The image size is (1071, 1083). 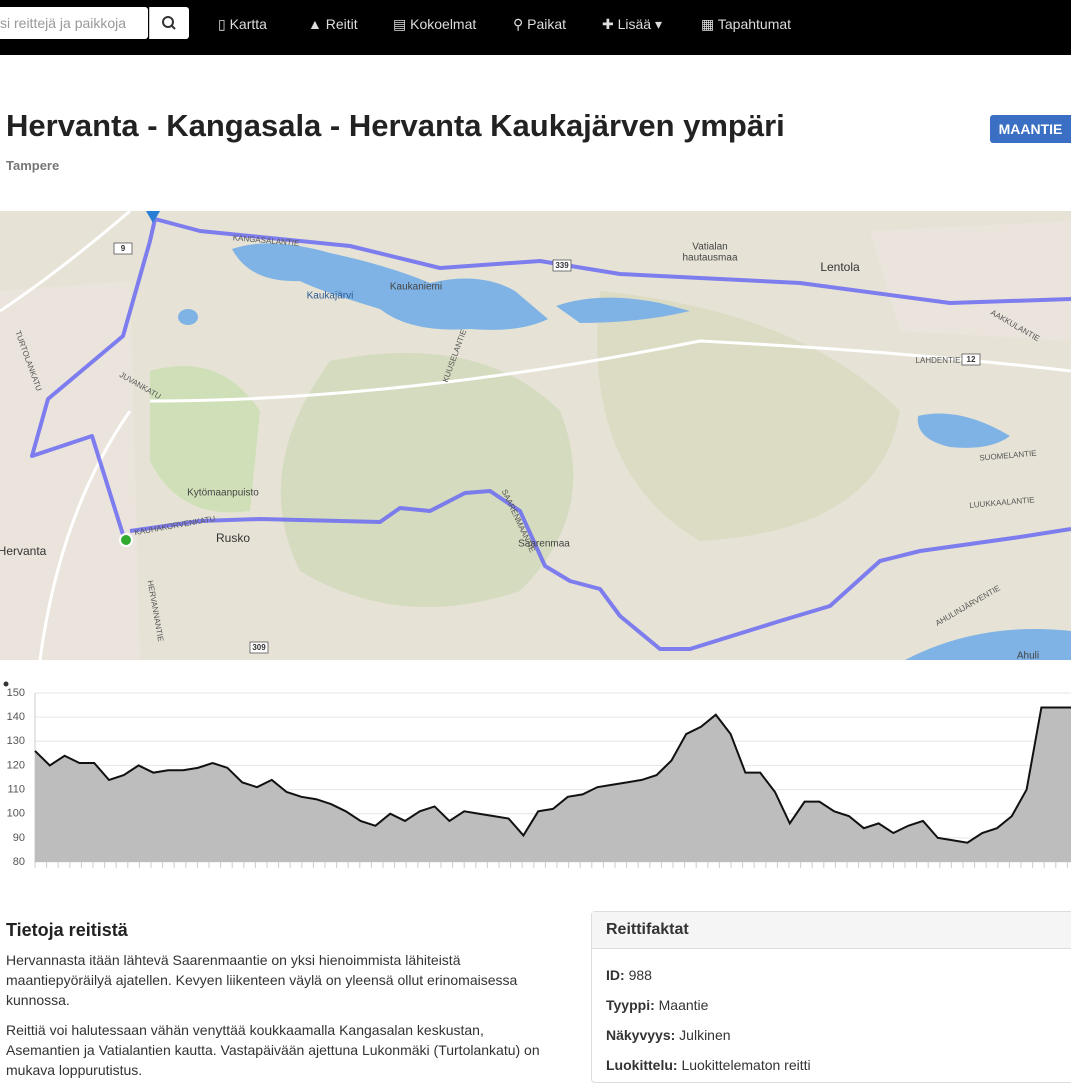 What do you see at coordinates (683, 1005) in the screenshot?
I see `fact-value: Maantie` at bounding box center [683, 1005].